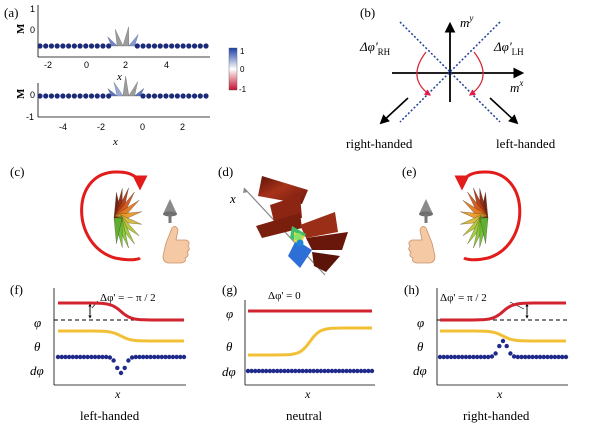 The height and width of the screenshot is (433, 592). I want to click on panel-e-label: (e), so click(409, 171).